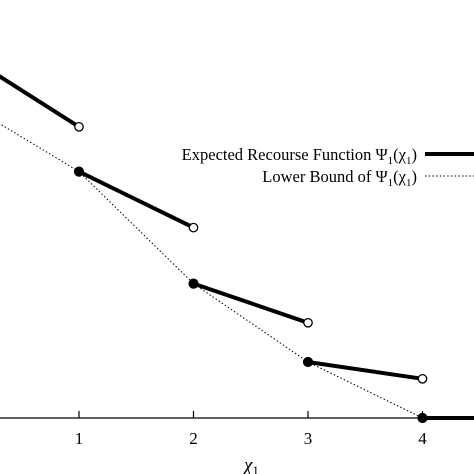 Image resolution: width=474 pixels, height=474 pixels. Describe the element at coordinates (399, 176) in the screenshot. I see `legend-entry-lower-bound-part: (χ` at that location.